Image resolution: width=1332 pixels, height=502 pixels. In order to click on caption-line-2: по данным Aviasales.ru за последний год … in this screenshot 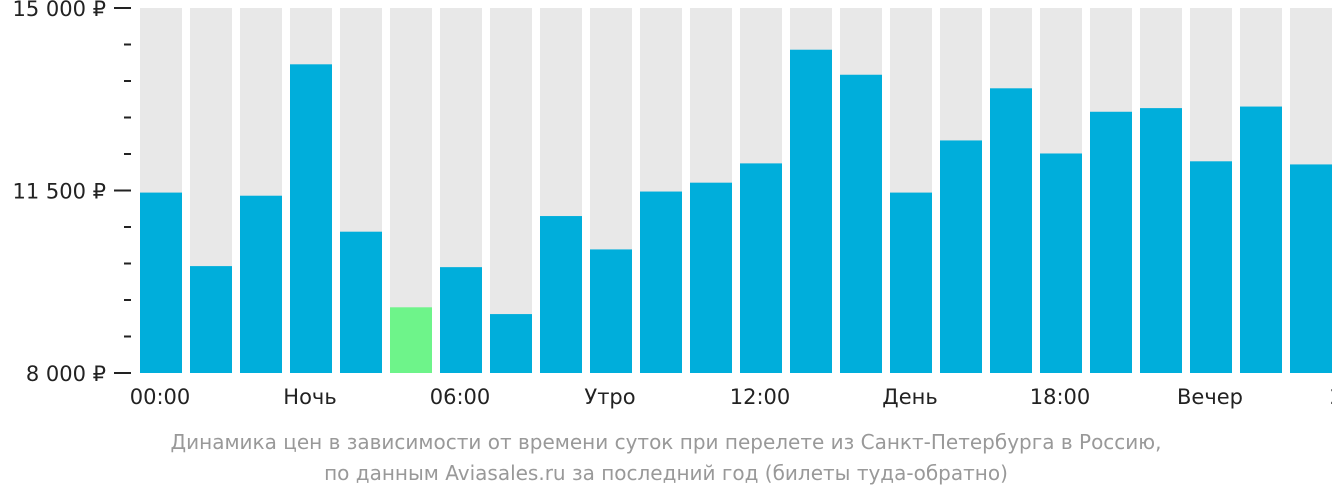, I will do `click(666, 473)`.